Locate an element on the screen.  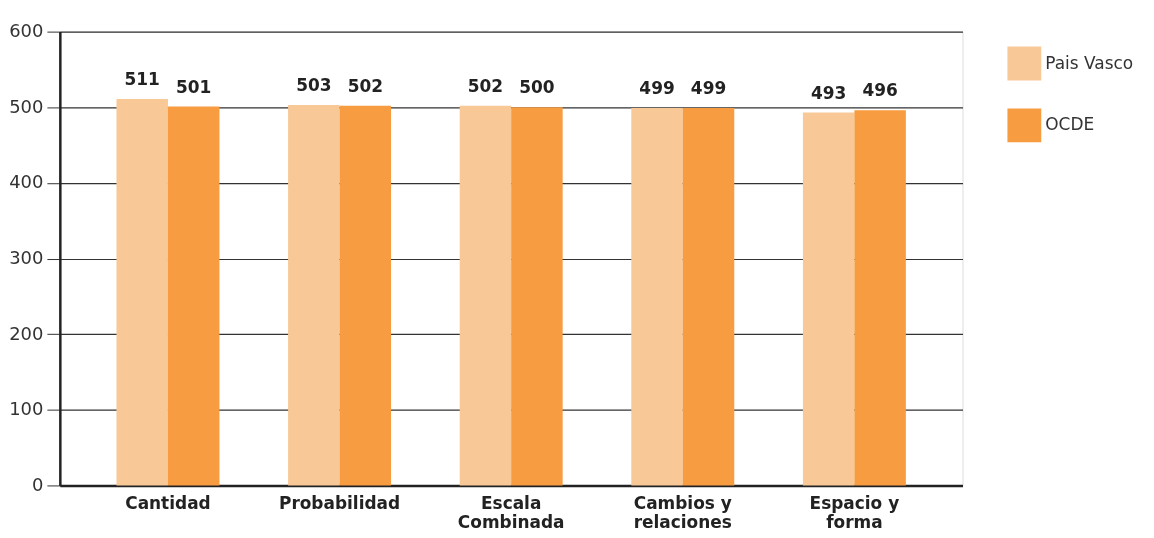
y-tick-label: 100 is located at coordinates (26, 409).